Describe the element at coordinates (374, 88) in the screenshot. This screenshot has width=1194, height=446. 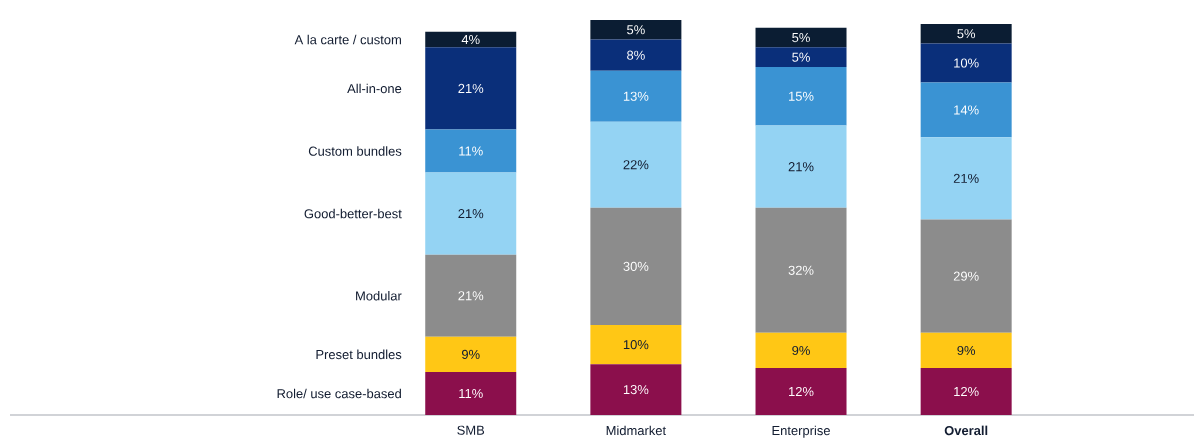
I see `series-label: All-in-one` at that location.